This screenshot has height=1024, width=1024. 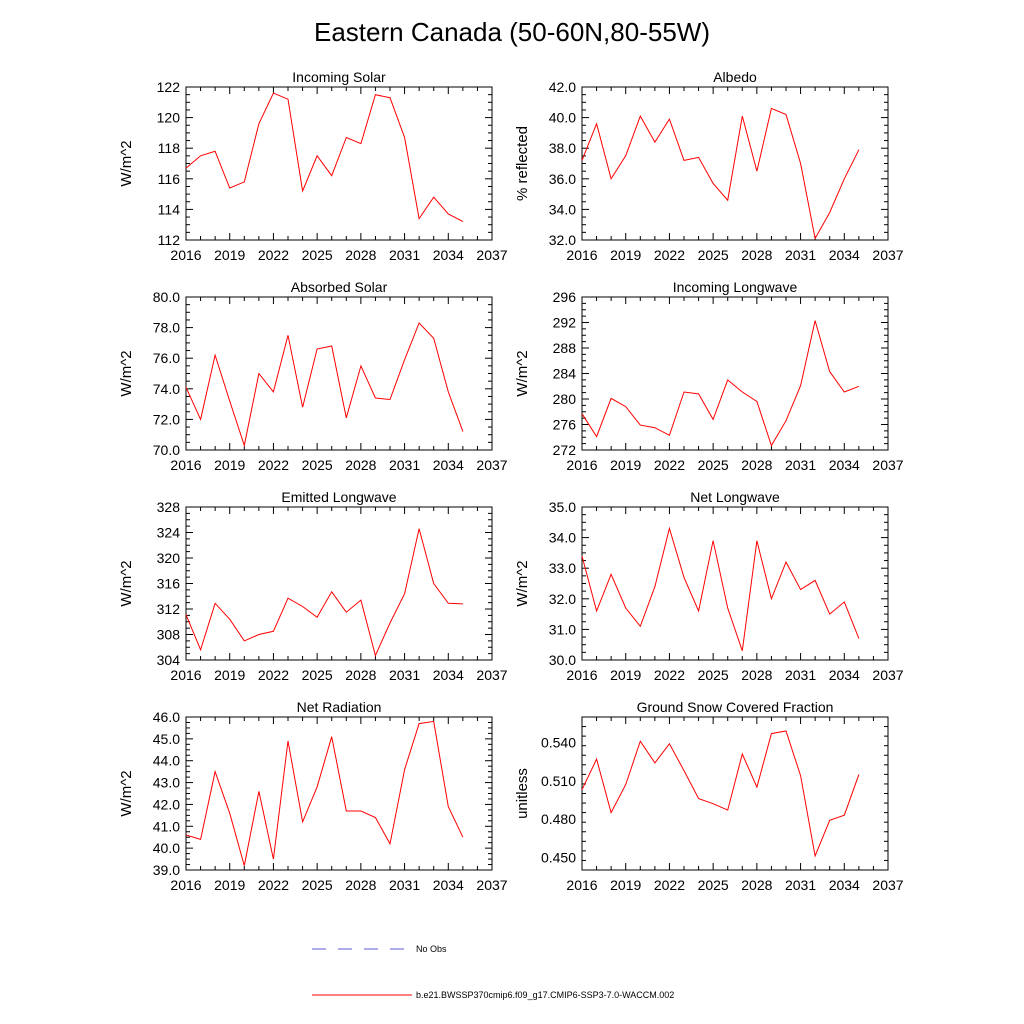 I want to click on panel-title: Absorbed Solar, so click(x=339, y=287).